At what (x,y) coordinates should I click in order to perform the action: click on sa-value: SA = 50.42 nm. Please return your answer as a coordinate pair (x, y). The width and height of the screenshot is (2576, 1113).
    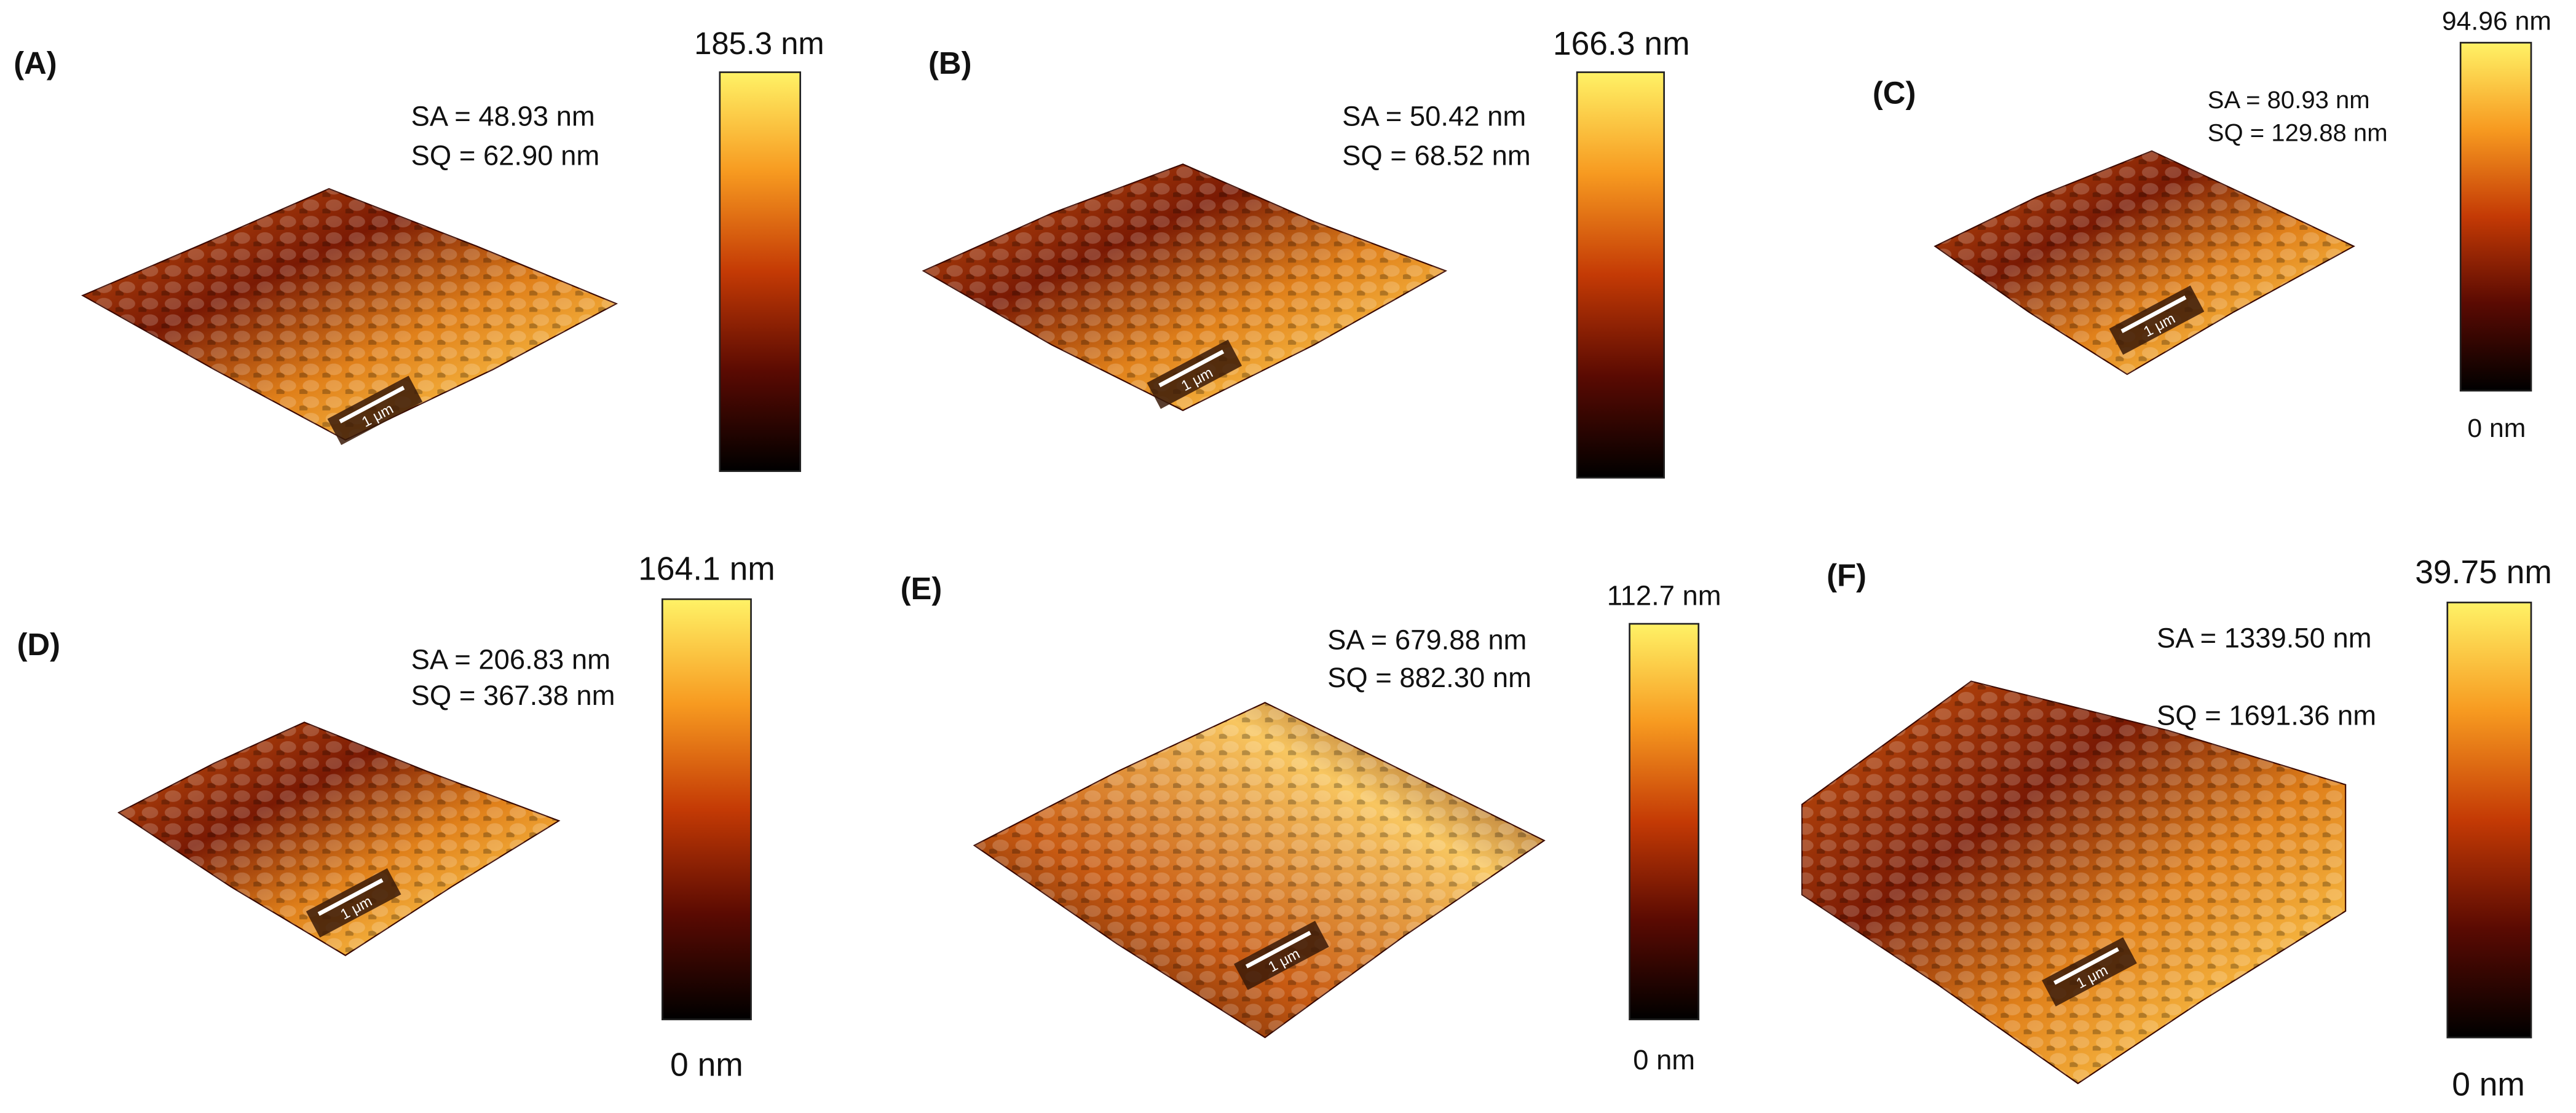
    Looking at the image, I should click on (1434, 116).